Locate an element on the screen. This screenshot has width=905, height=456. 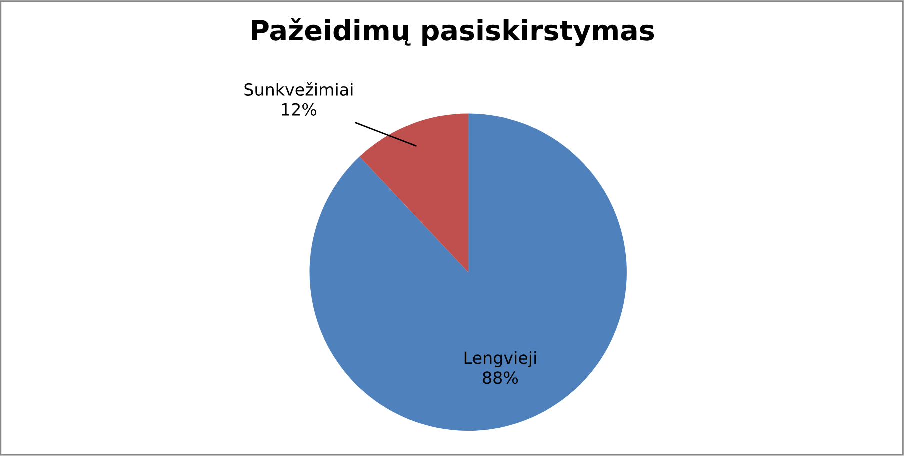
data-label: 88% is located at coordinates (500, 378).